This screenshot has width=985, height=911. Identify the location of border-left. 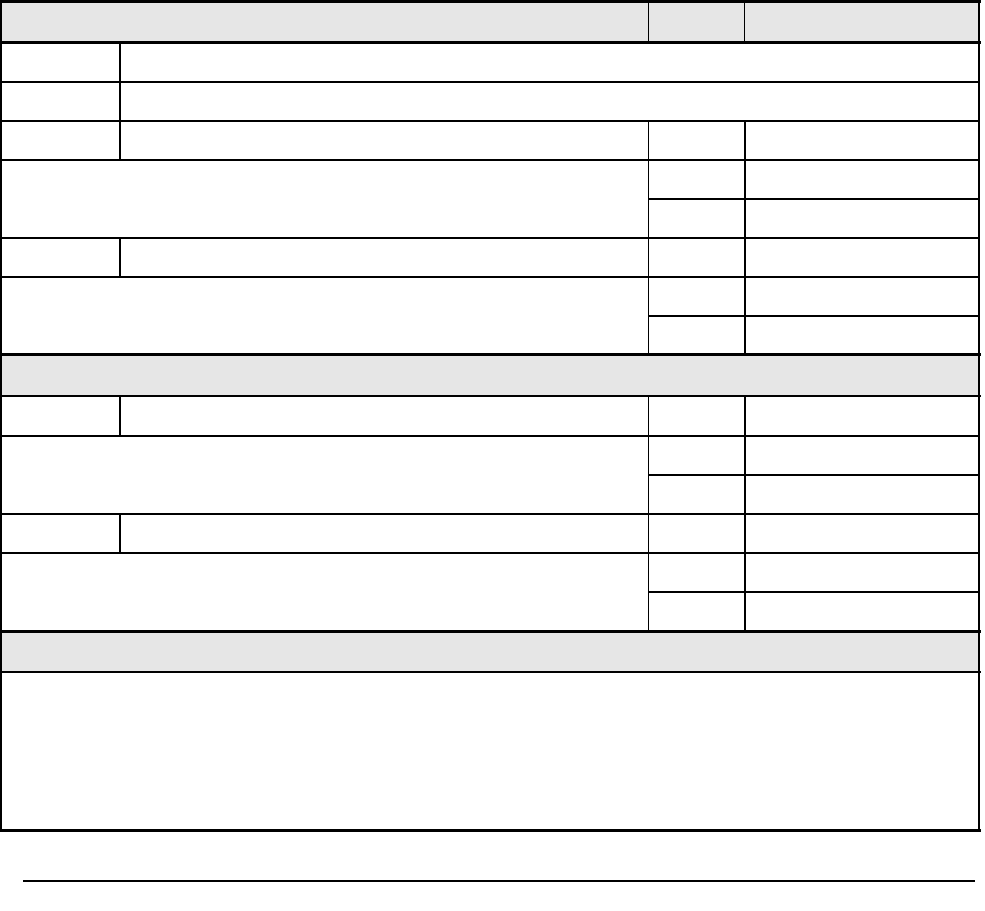
(1, 416).